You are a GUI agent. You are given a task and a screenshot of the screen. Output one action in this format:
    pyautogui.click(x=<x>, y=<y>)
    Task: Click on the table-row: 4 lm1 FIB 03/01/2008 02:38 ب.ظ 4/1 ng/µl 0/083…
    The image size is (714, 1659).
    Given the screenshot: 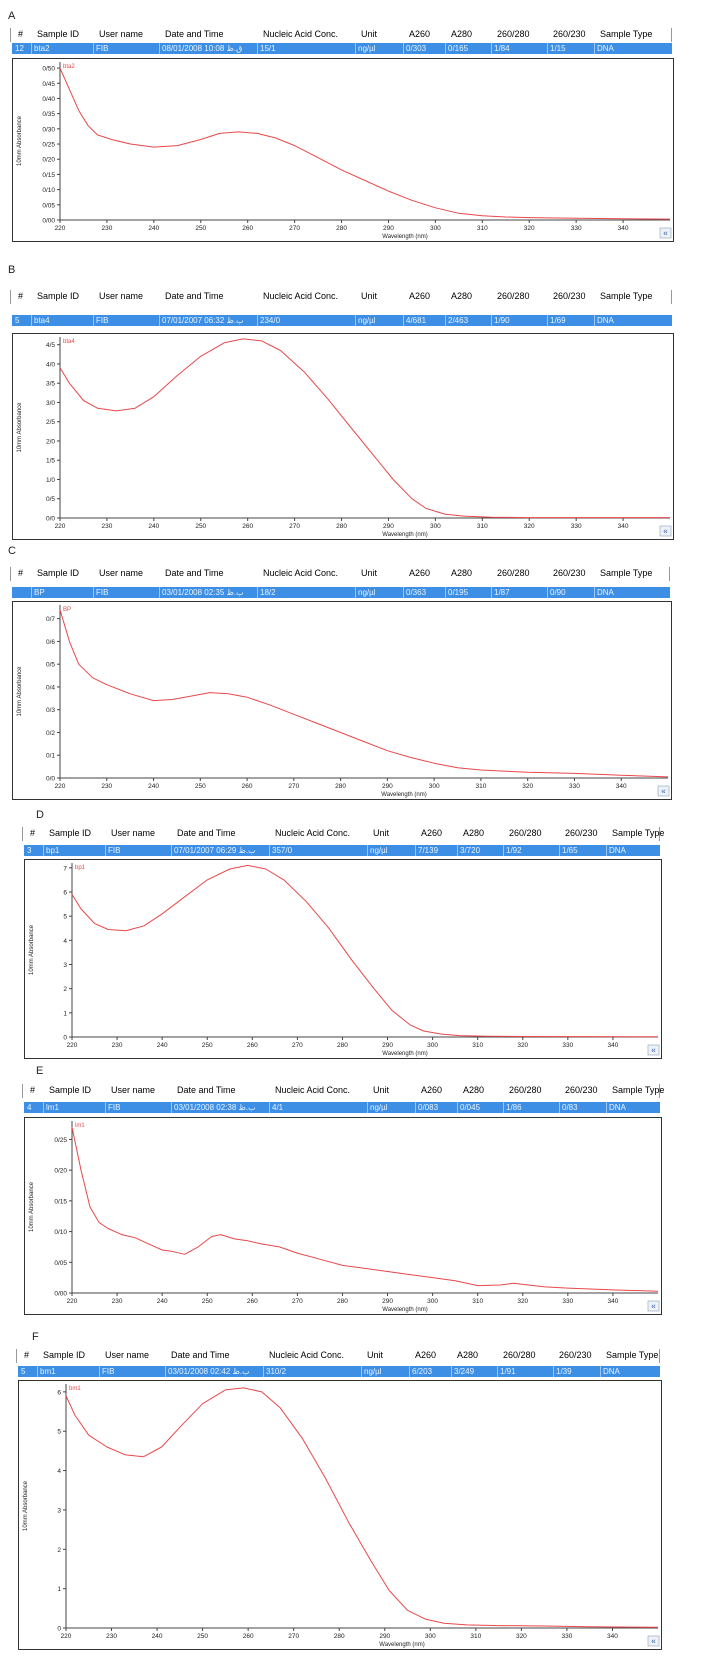 What is the action you would take?
    pyautogui.click(x=342, y=1107)
    